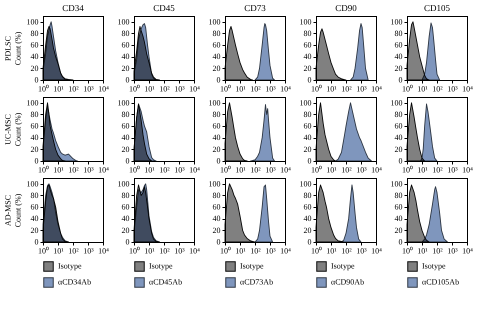 Image resolution: width=500 pixels, height=320 pixels. Describe the element at coordinates (13, 48) in the screenshot. I see `y-axis-title: PDLSC Count (%)` at that location.